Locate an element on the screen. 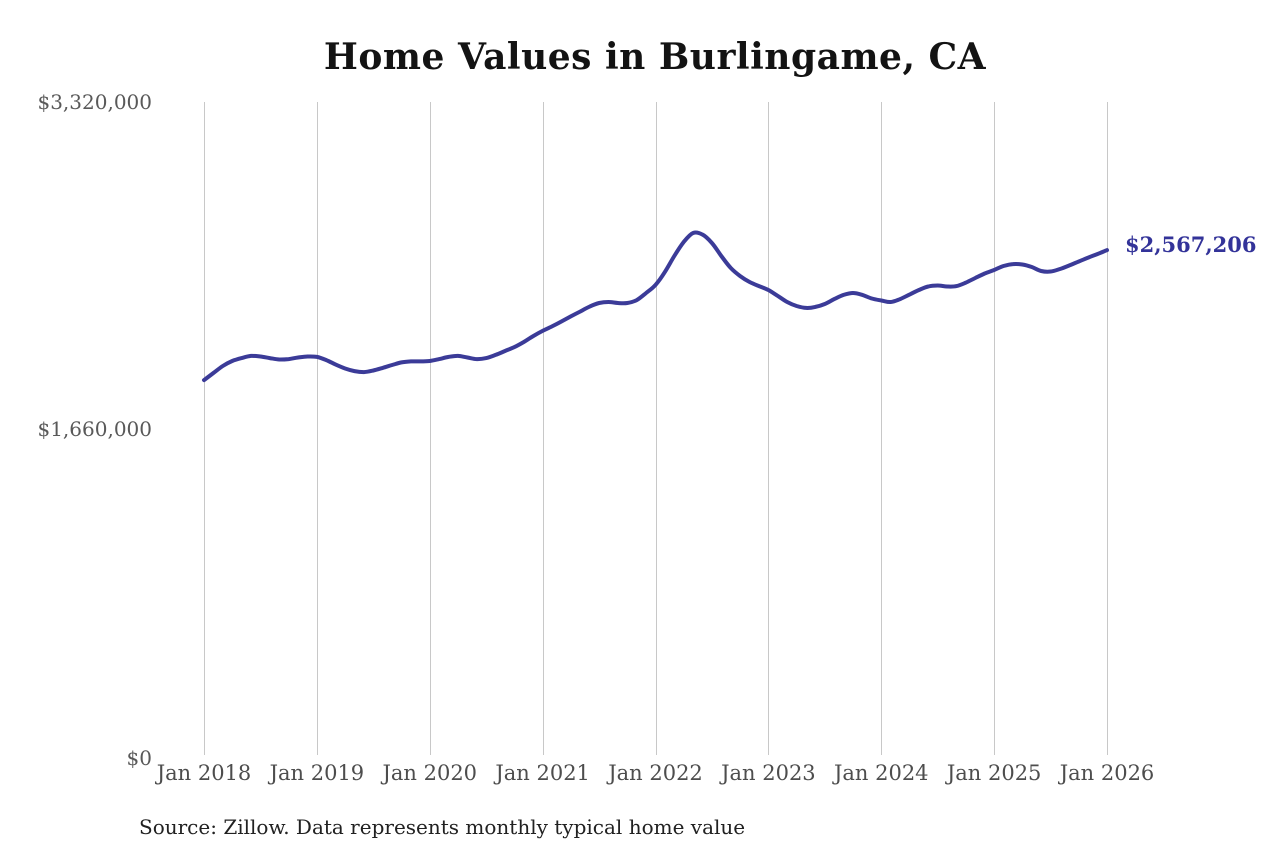 This screenshot has height=853, width=1280. gridline-jan-2025 is located at coordinates (995, 428).